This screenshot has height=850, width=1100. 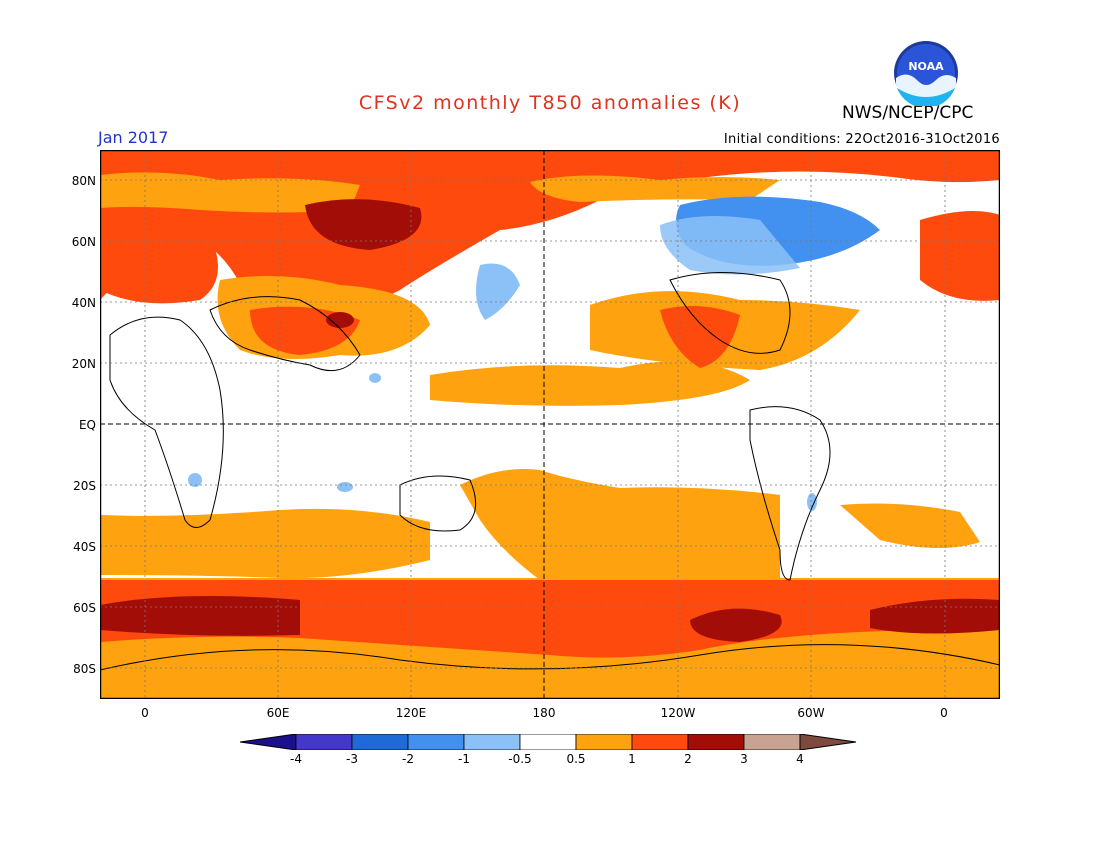 I want to click on lon-label-0: 0, so click(x=145, y=713).